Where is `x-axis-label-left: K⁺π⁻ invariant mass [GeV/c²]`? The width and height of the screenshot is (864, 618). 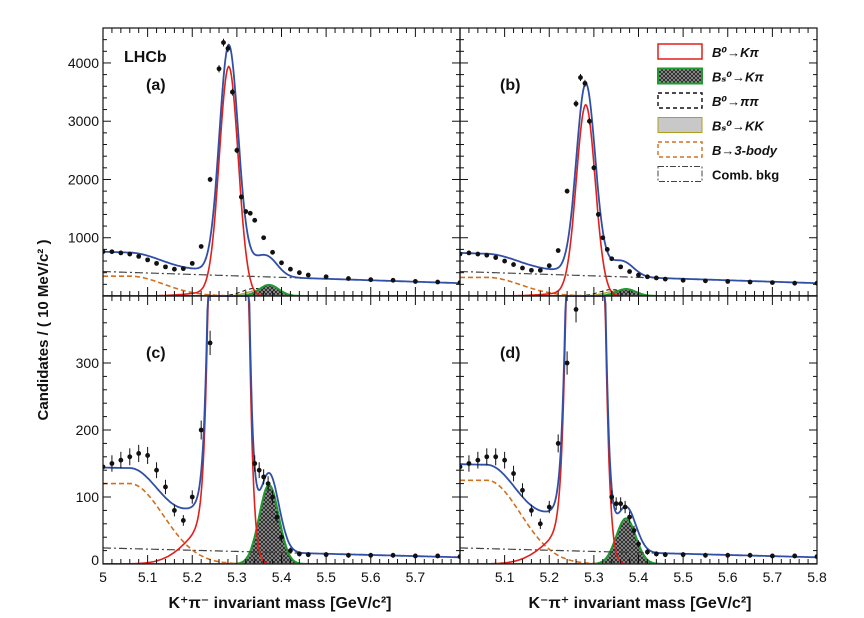 x-axis-label-left: K⁺π⁻ invariant mass [GeV/c²] is located at coordinates (280, 603).